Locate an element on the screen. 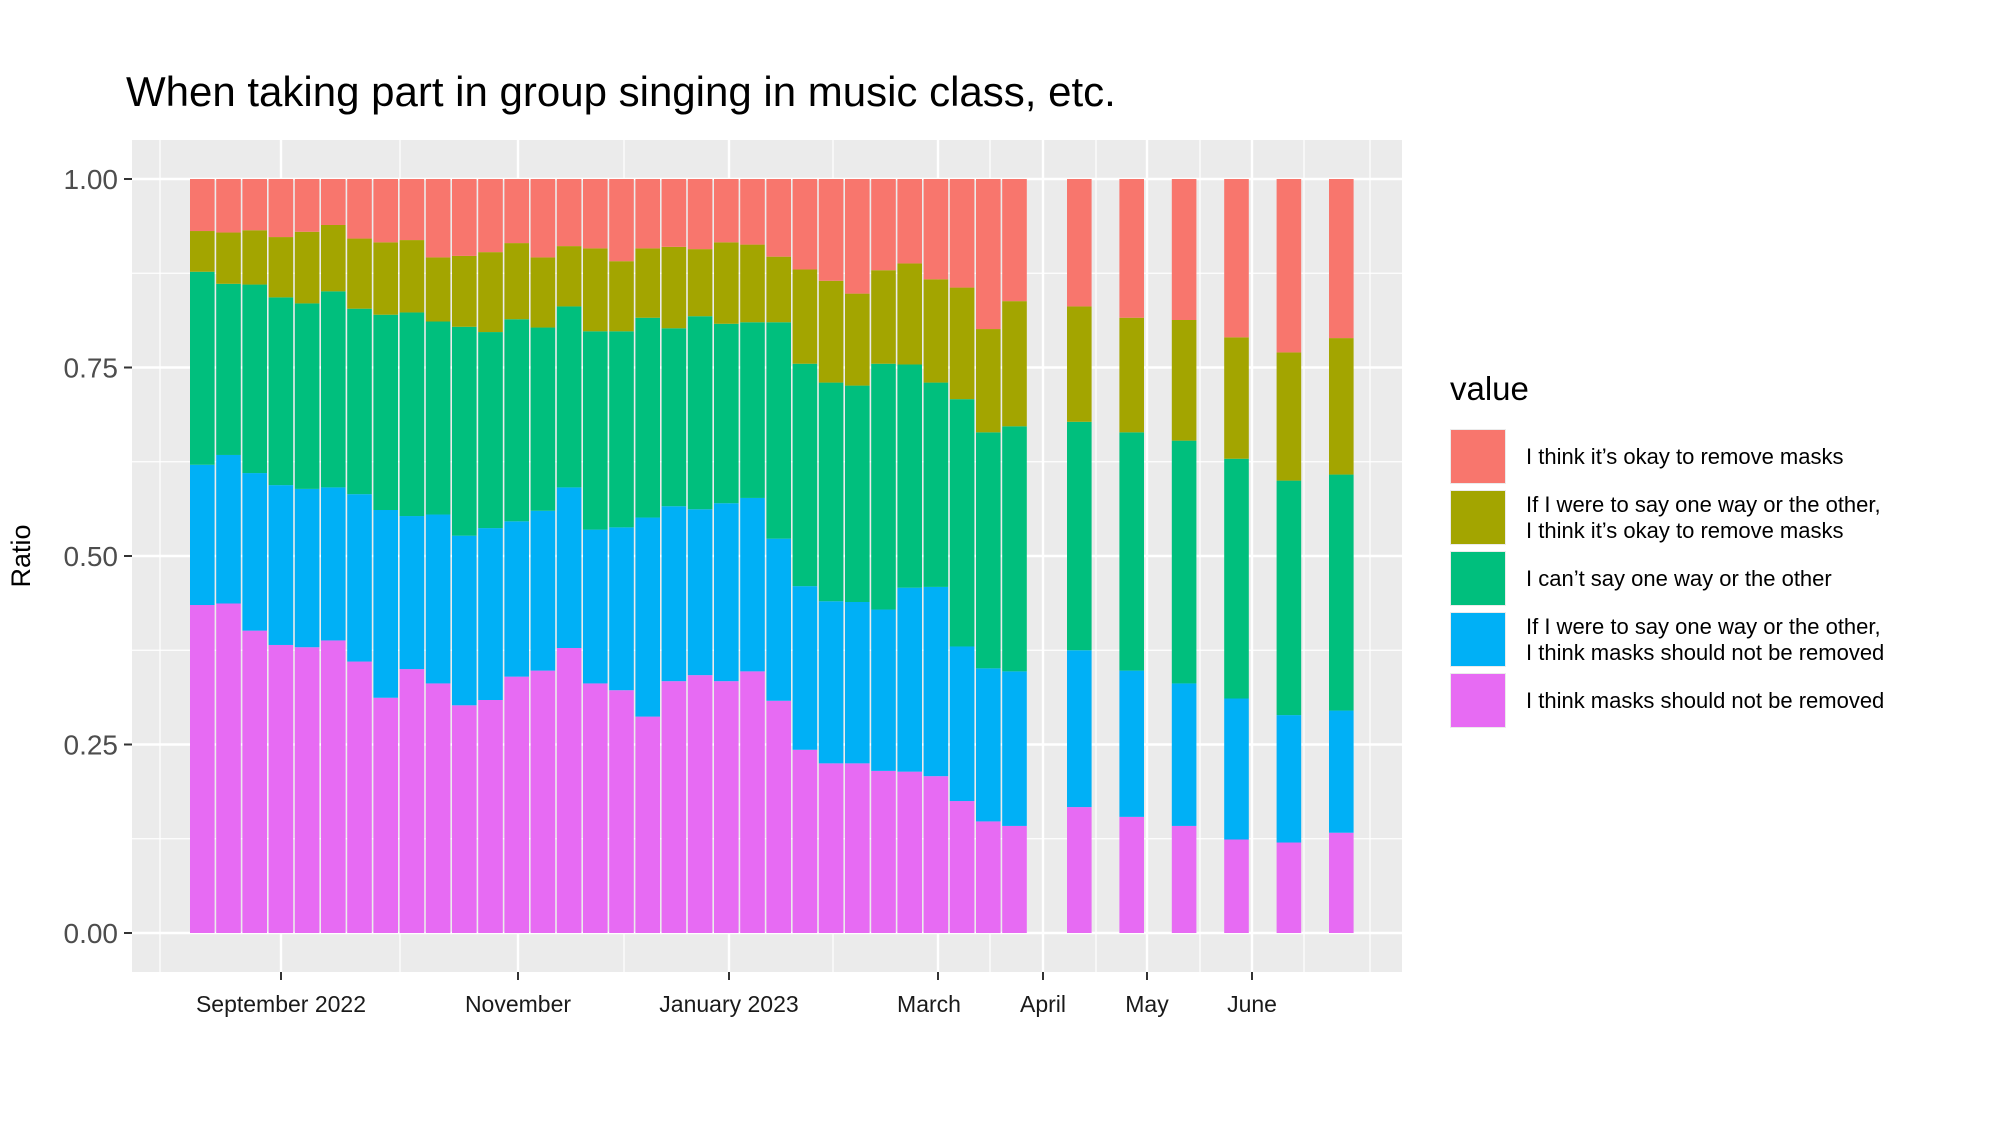  legend-key is located at coordinates (1478, 578).